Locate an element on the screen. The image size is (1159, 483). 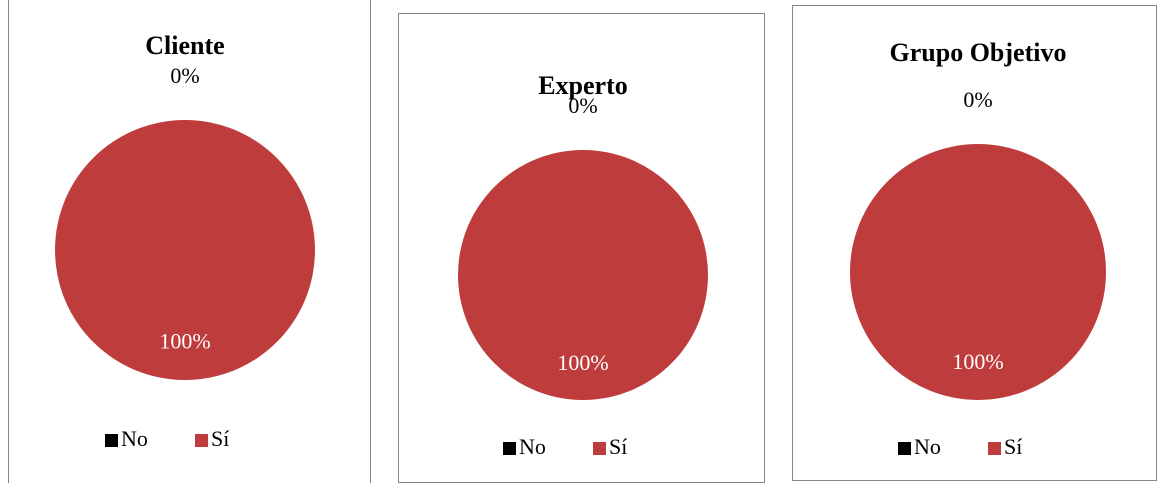
chart-title: Experto is located at coordinates (583, 85).